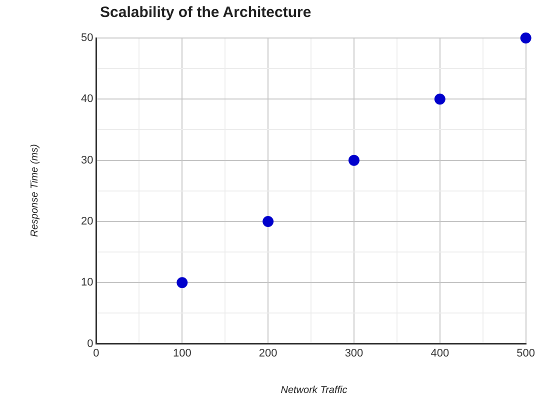 This screenshot has width=538, height=408. I want to click on y-tick-label: 0, so click(90, 344).